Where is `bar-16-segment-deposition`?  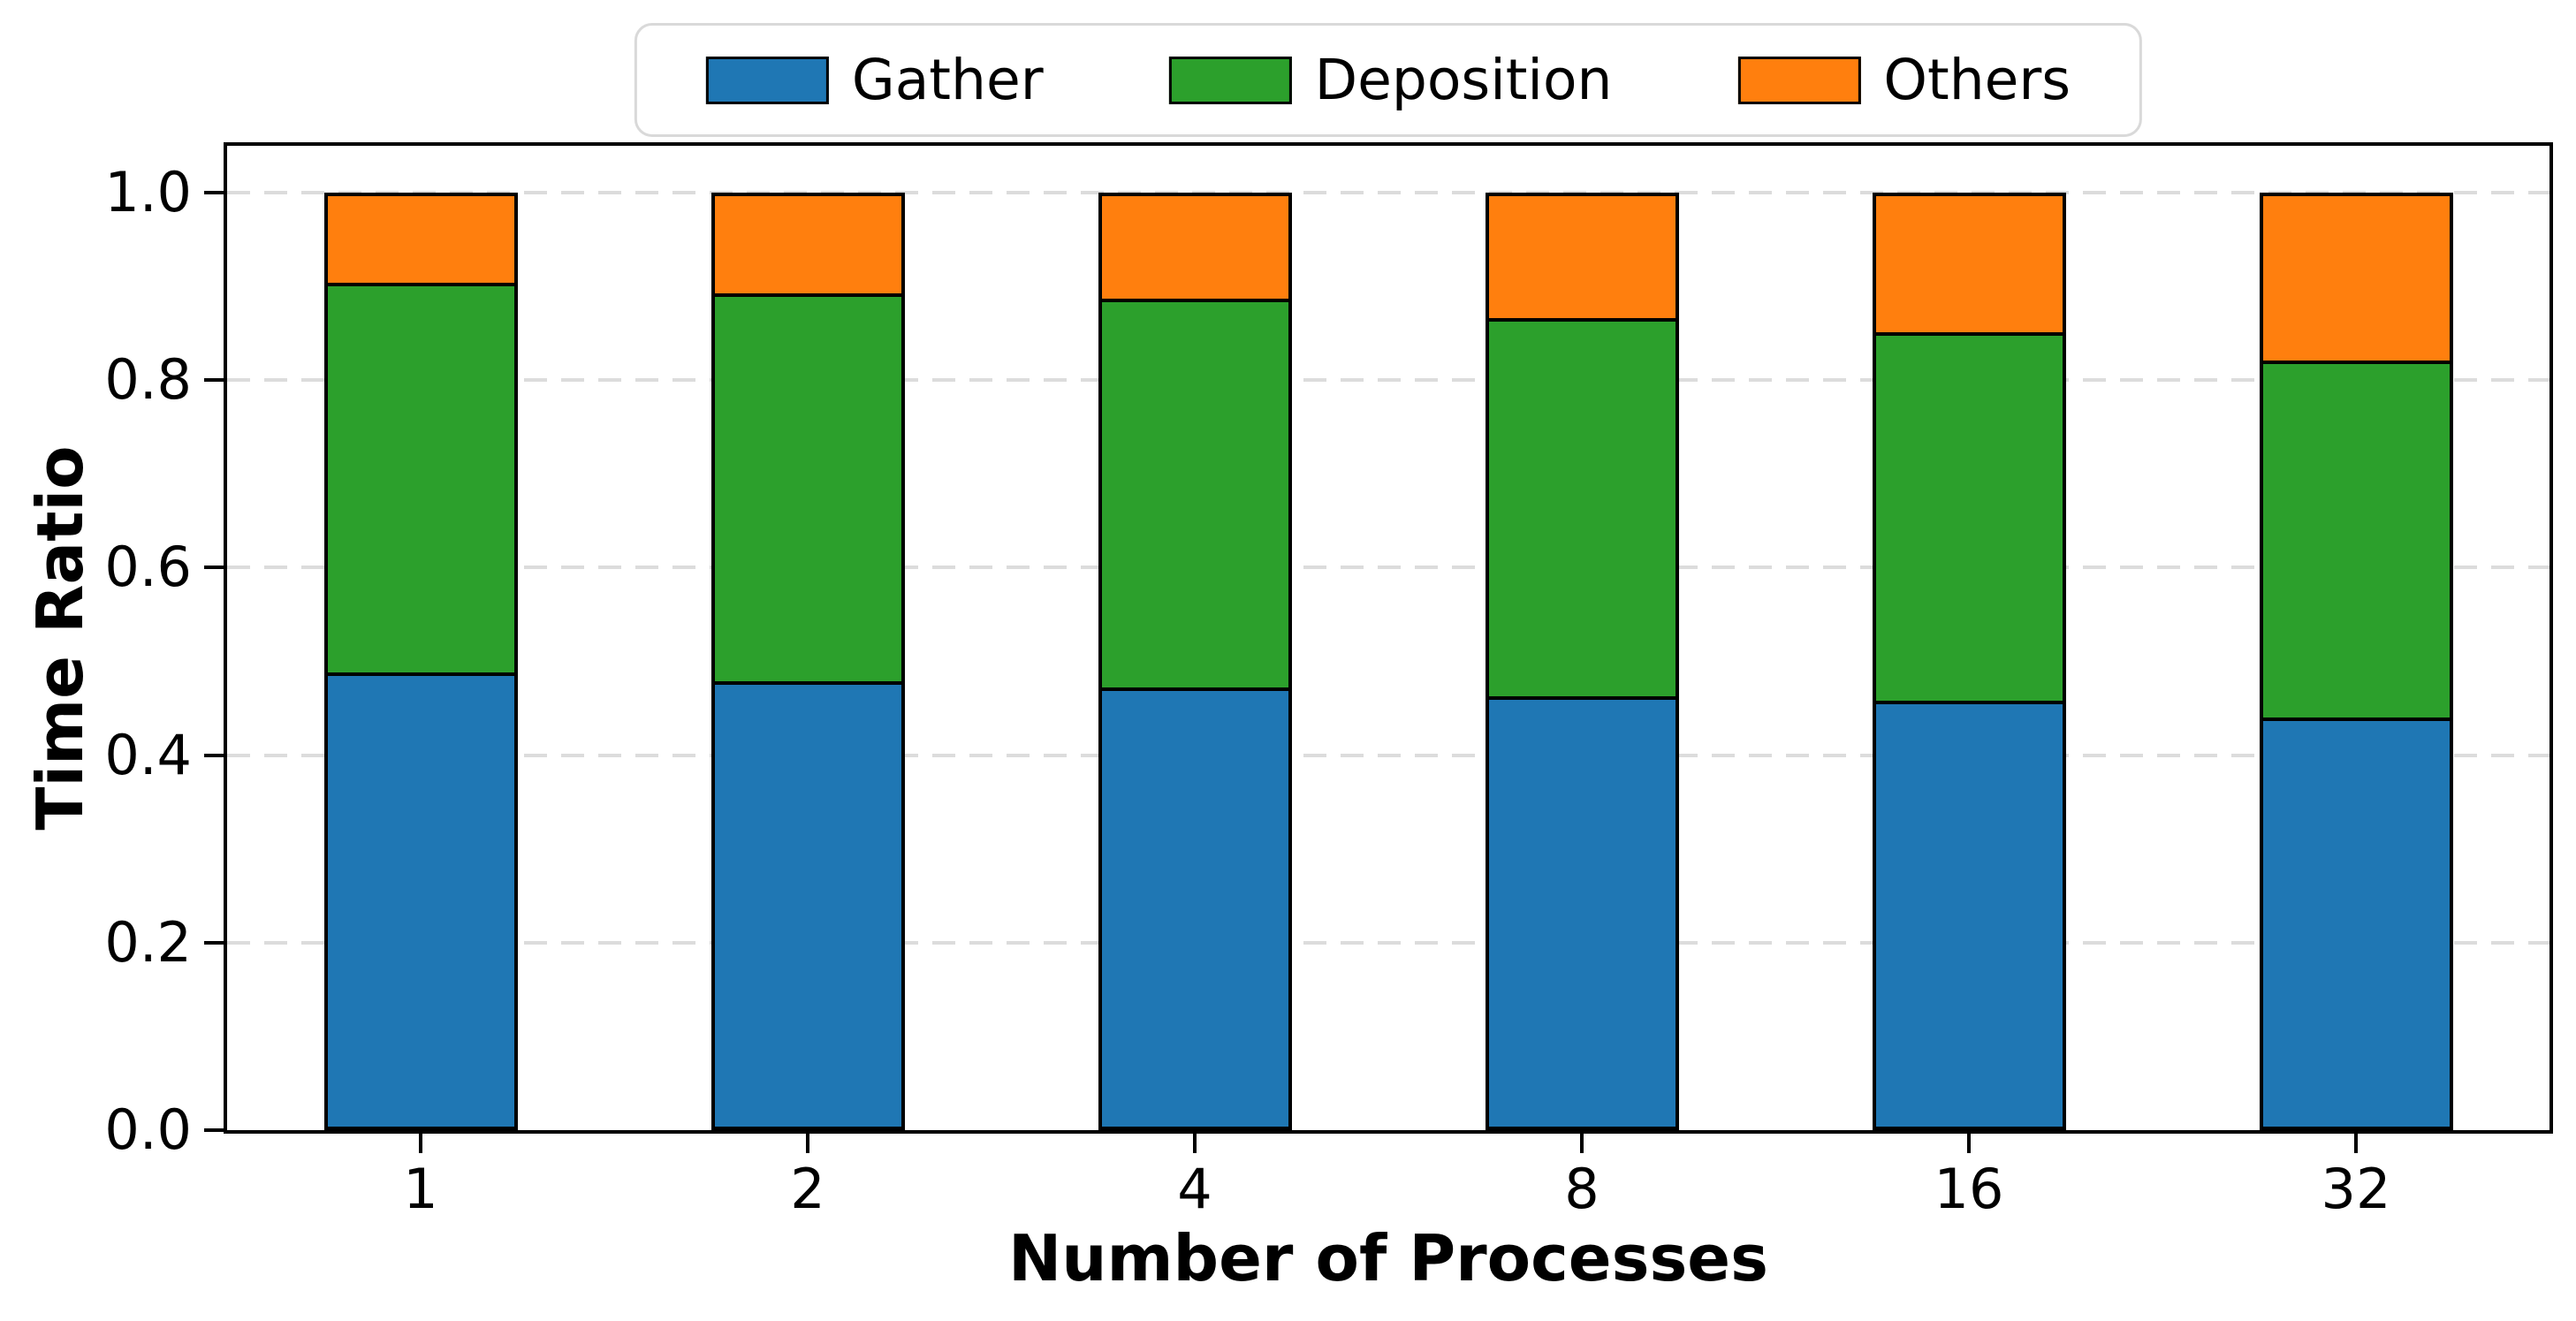
bar-16-segment-deposition is located at coordinates (1969, 518).